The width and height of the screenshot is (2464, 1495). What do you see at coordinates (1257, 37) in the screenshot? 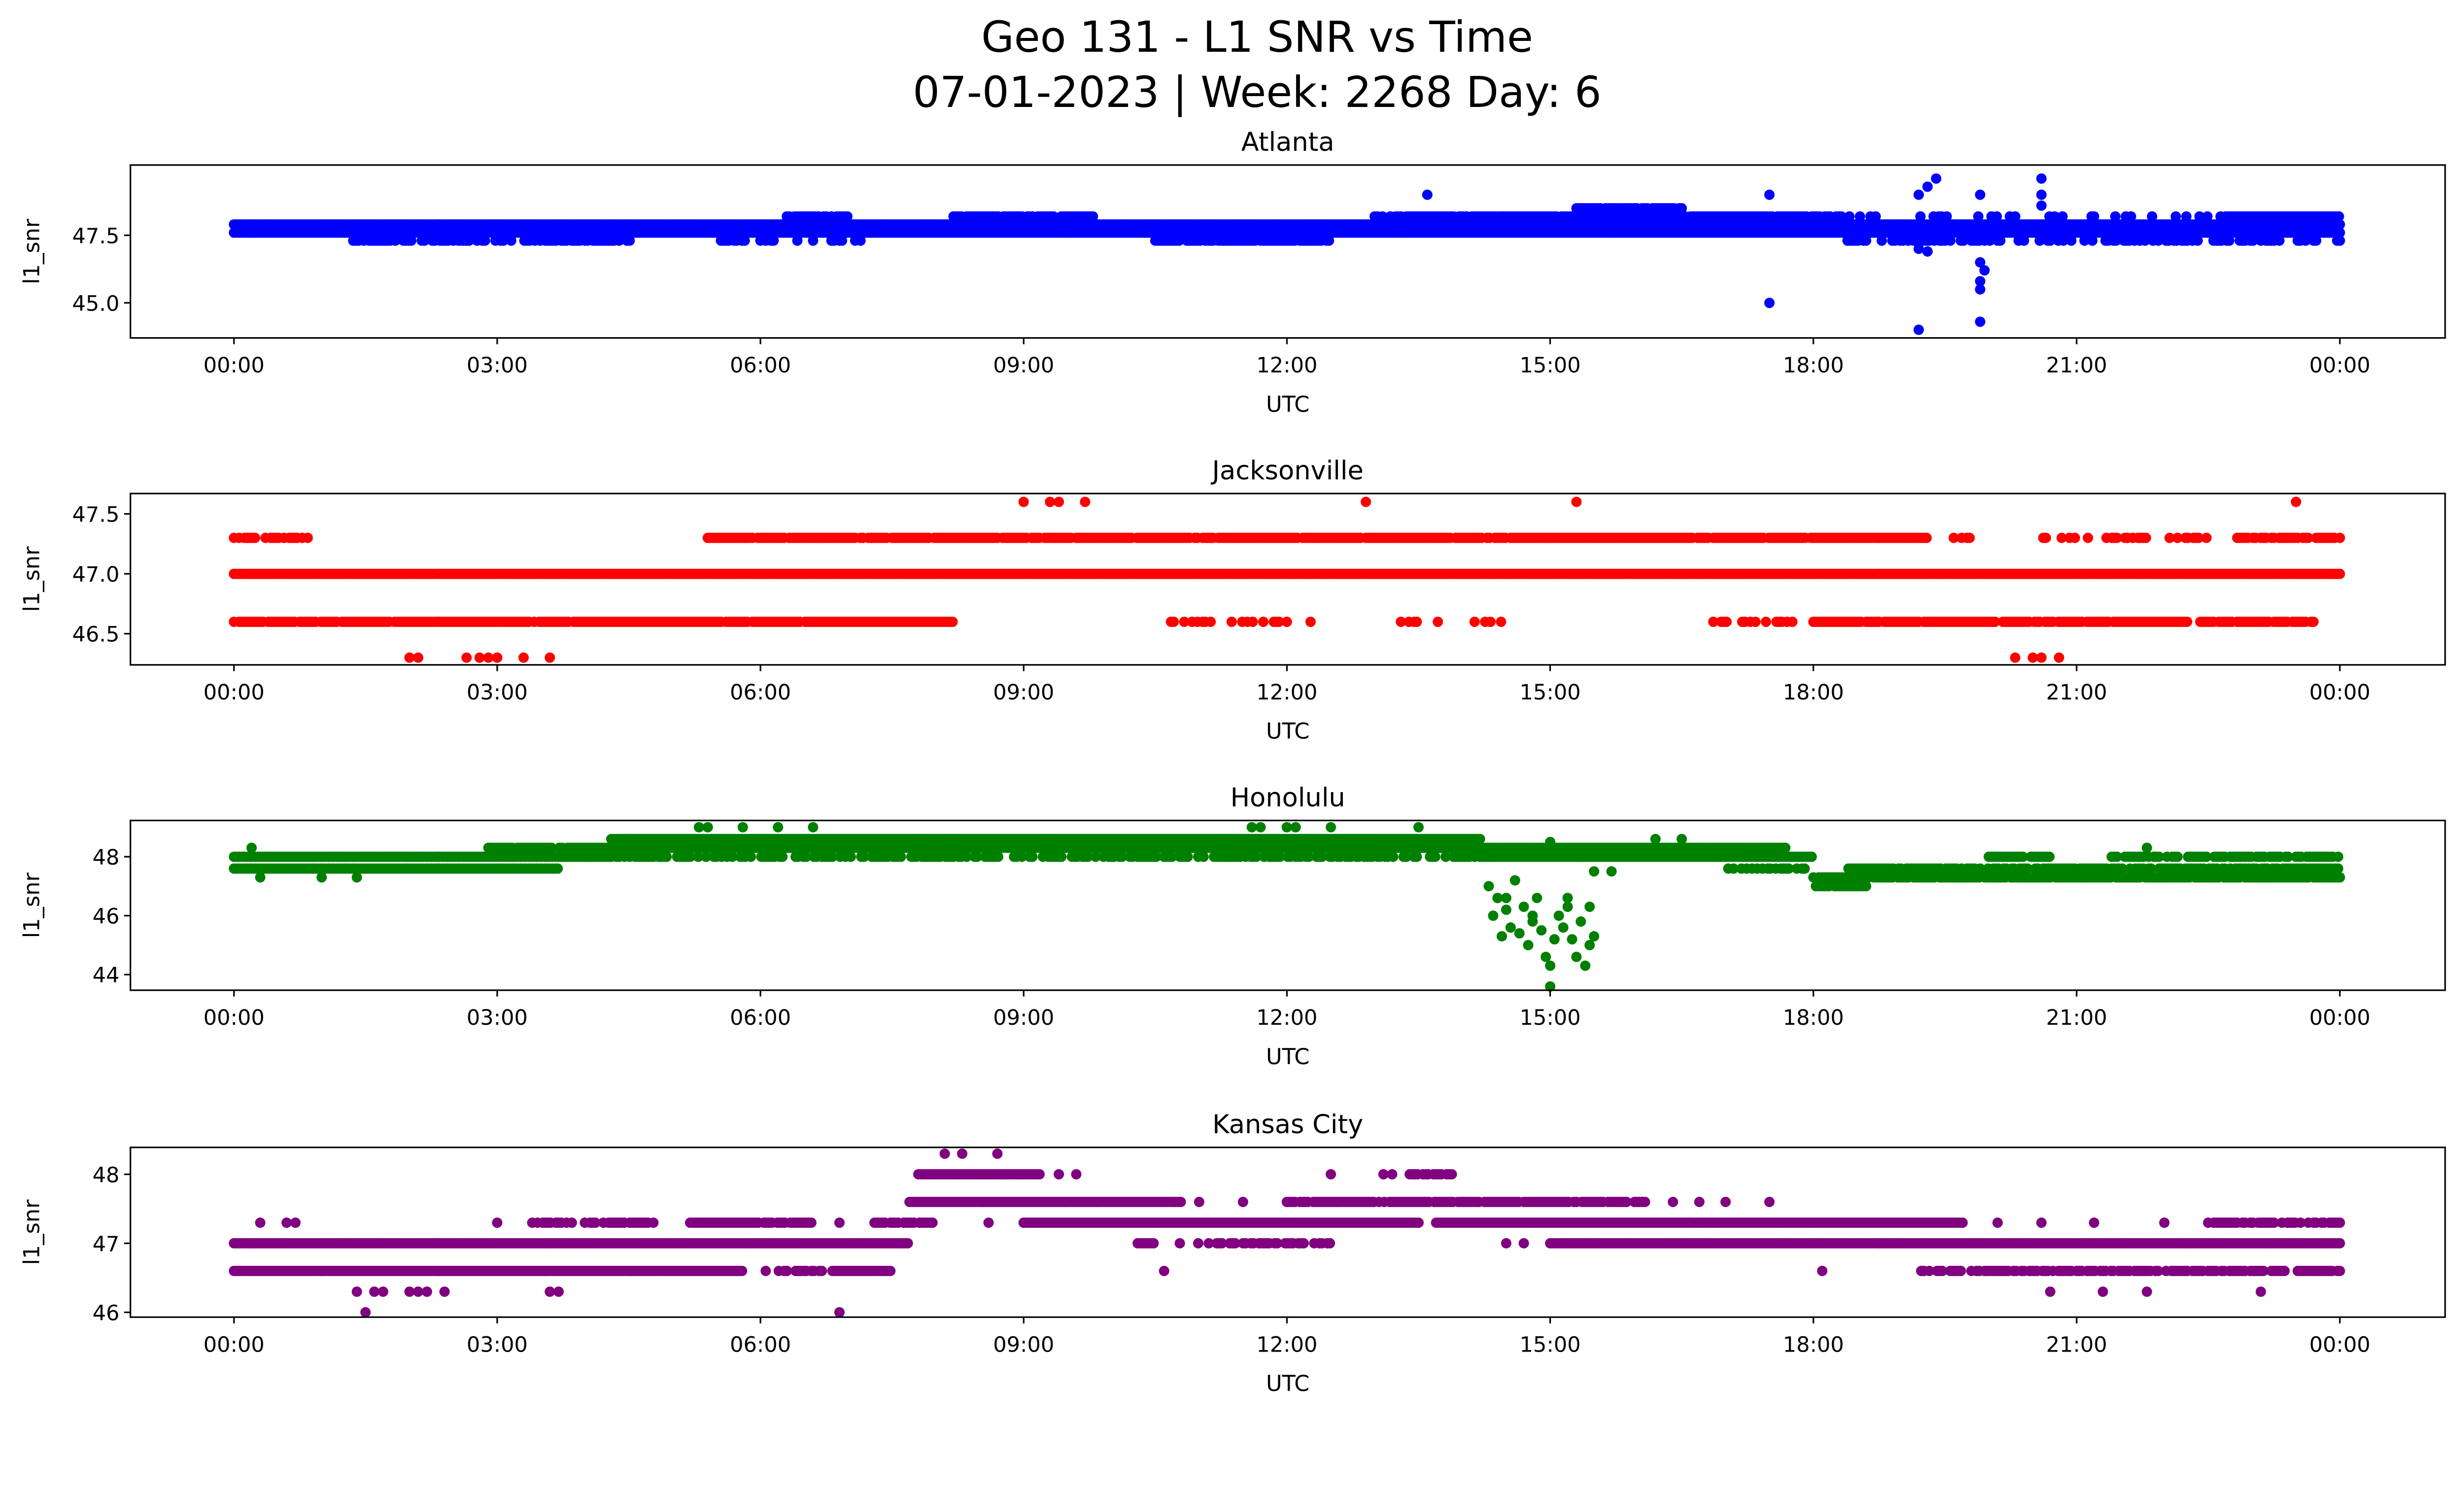
I see `figure-title: Geo 131 - L1 SNR vs Time` at bounding box center [1257, 37].